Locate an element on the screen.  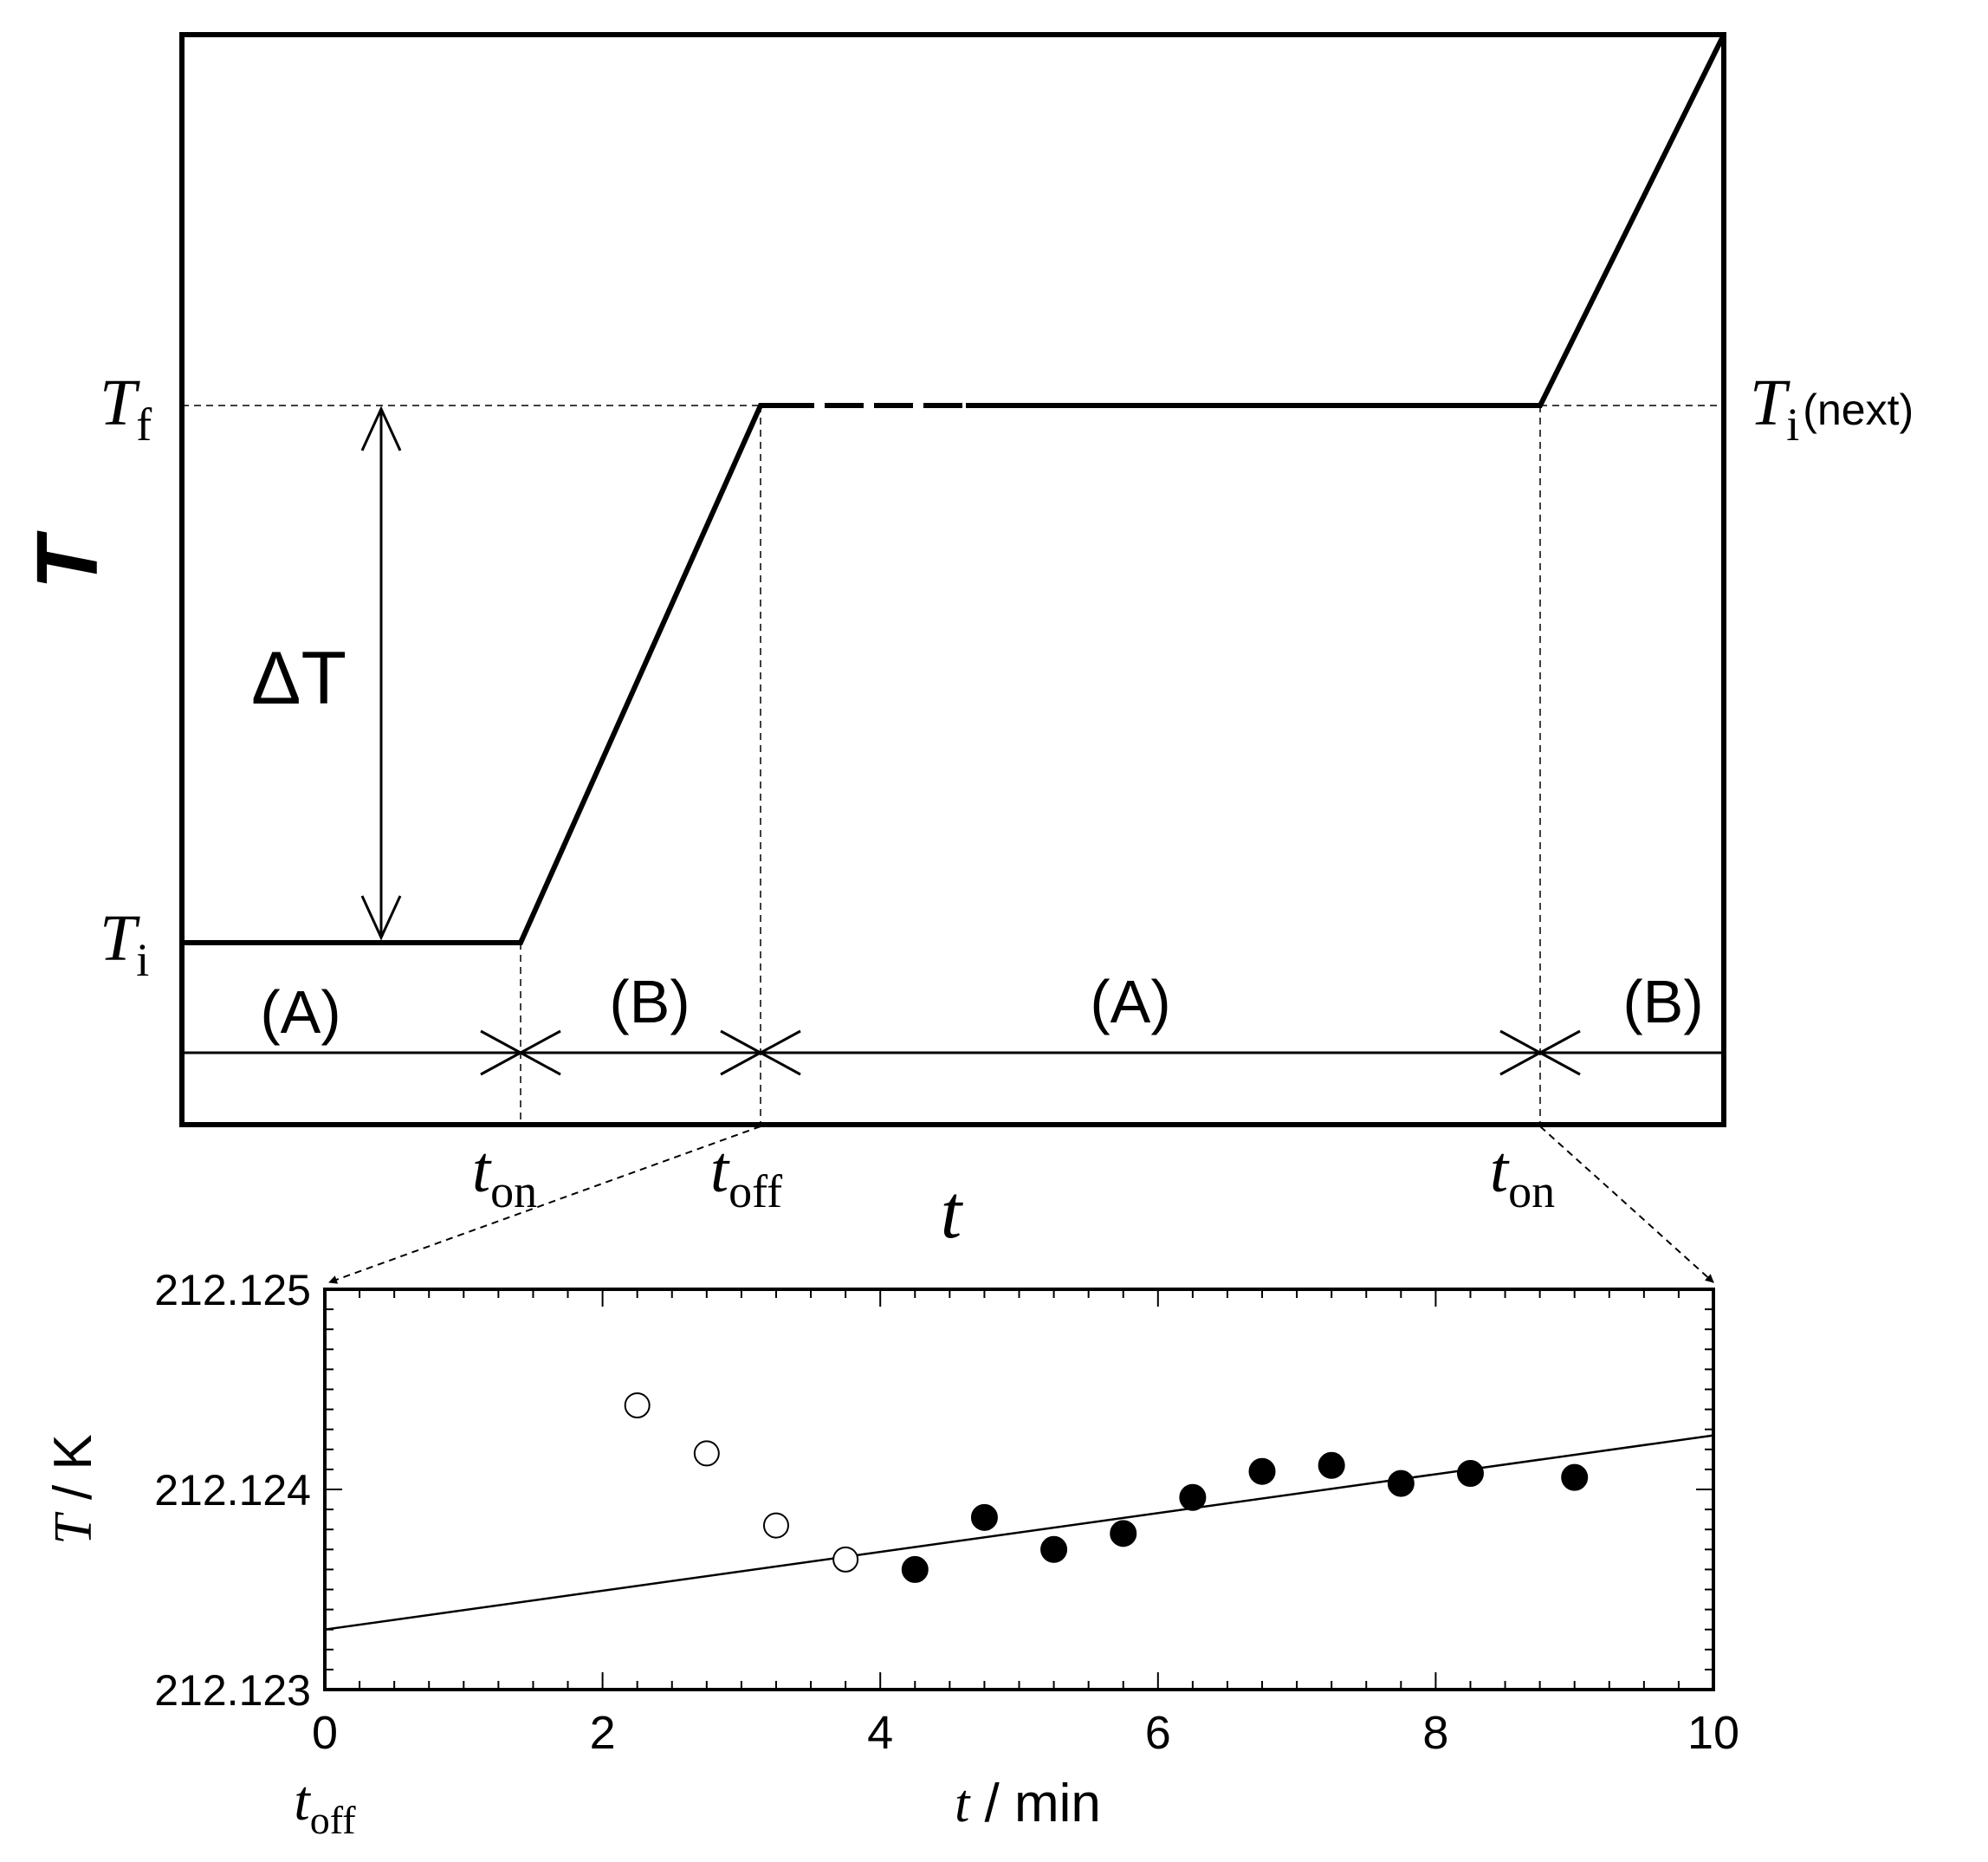
period-label-a2: (A) is located at coordinates (1130, 1001).